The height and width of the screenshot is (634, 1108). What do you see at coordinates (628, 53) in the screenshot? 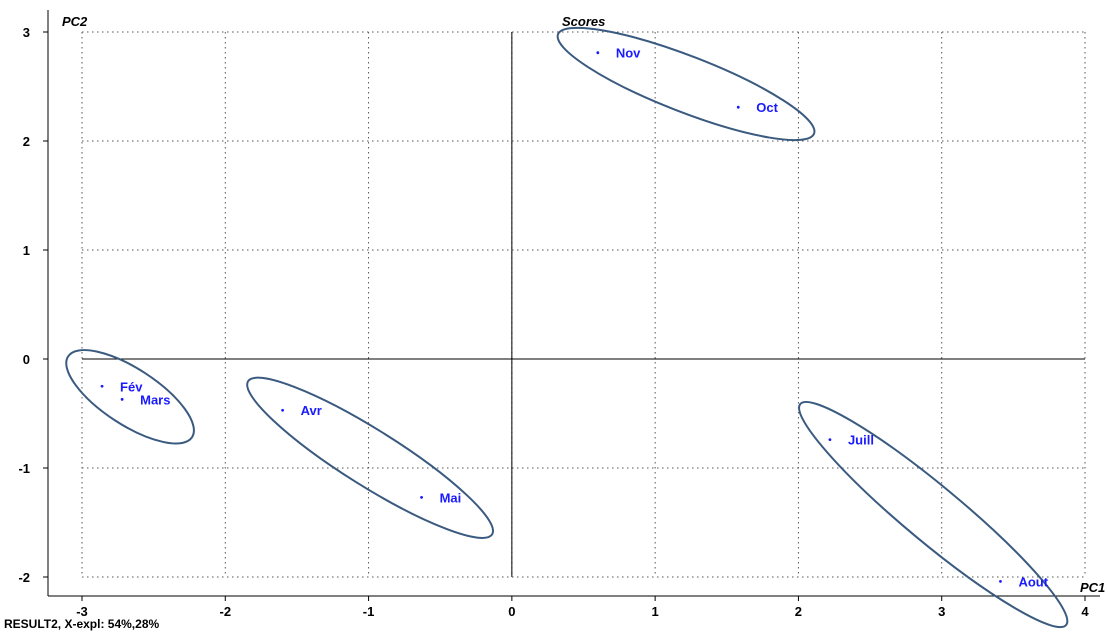
I see `point-label: Nov` at bounding box center [628, 53].